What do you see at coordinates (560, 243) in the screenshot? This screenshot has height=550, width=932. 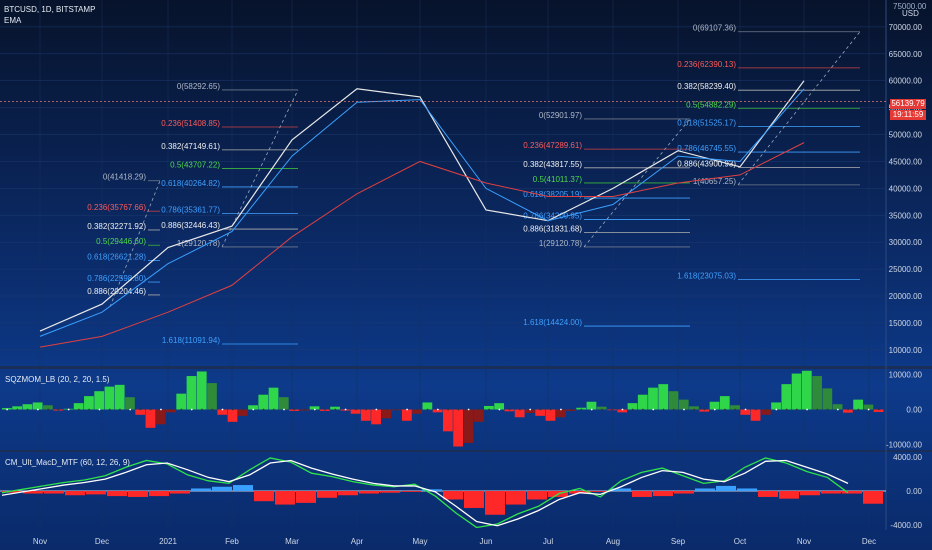 I see `fib-level-label: 1(29120.78)` at bounding box center [560, 243].